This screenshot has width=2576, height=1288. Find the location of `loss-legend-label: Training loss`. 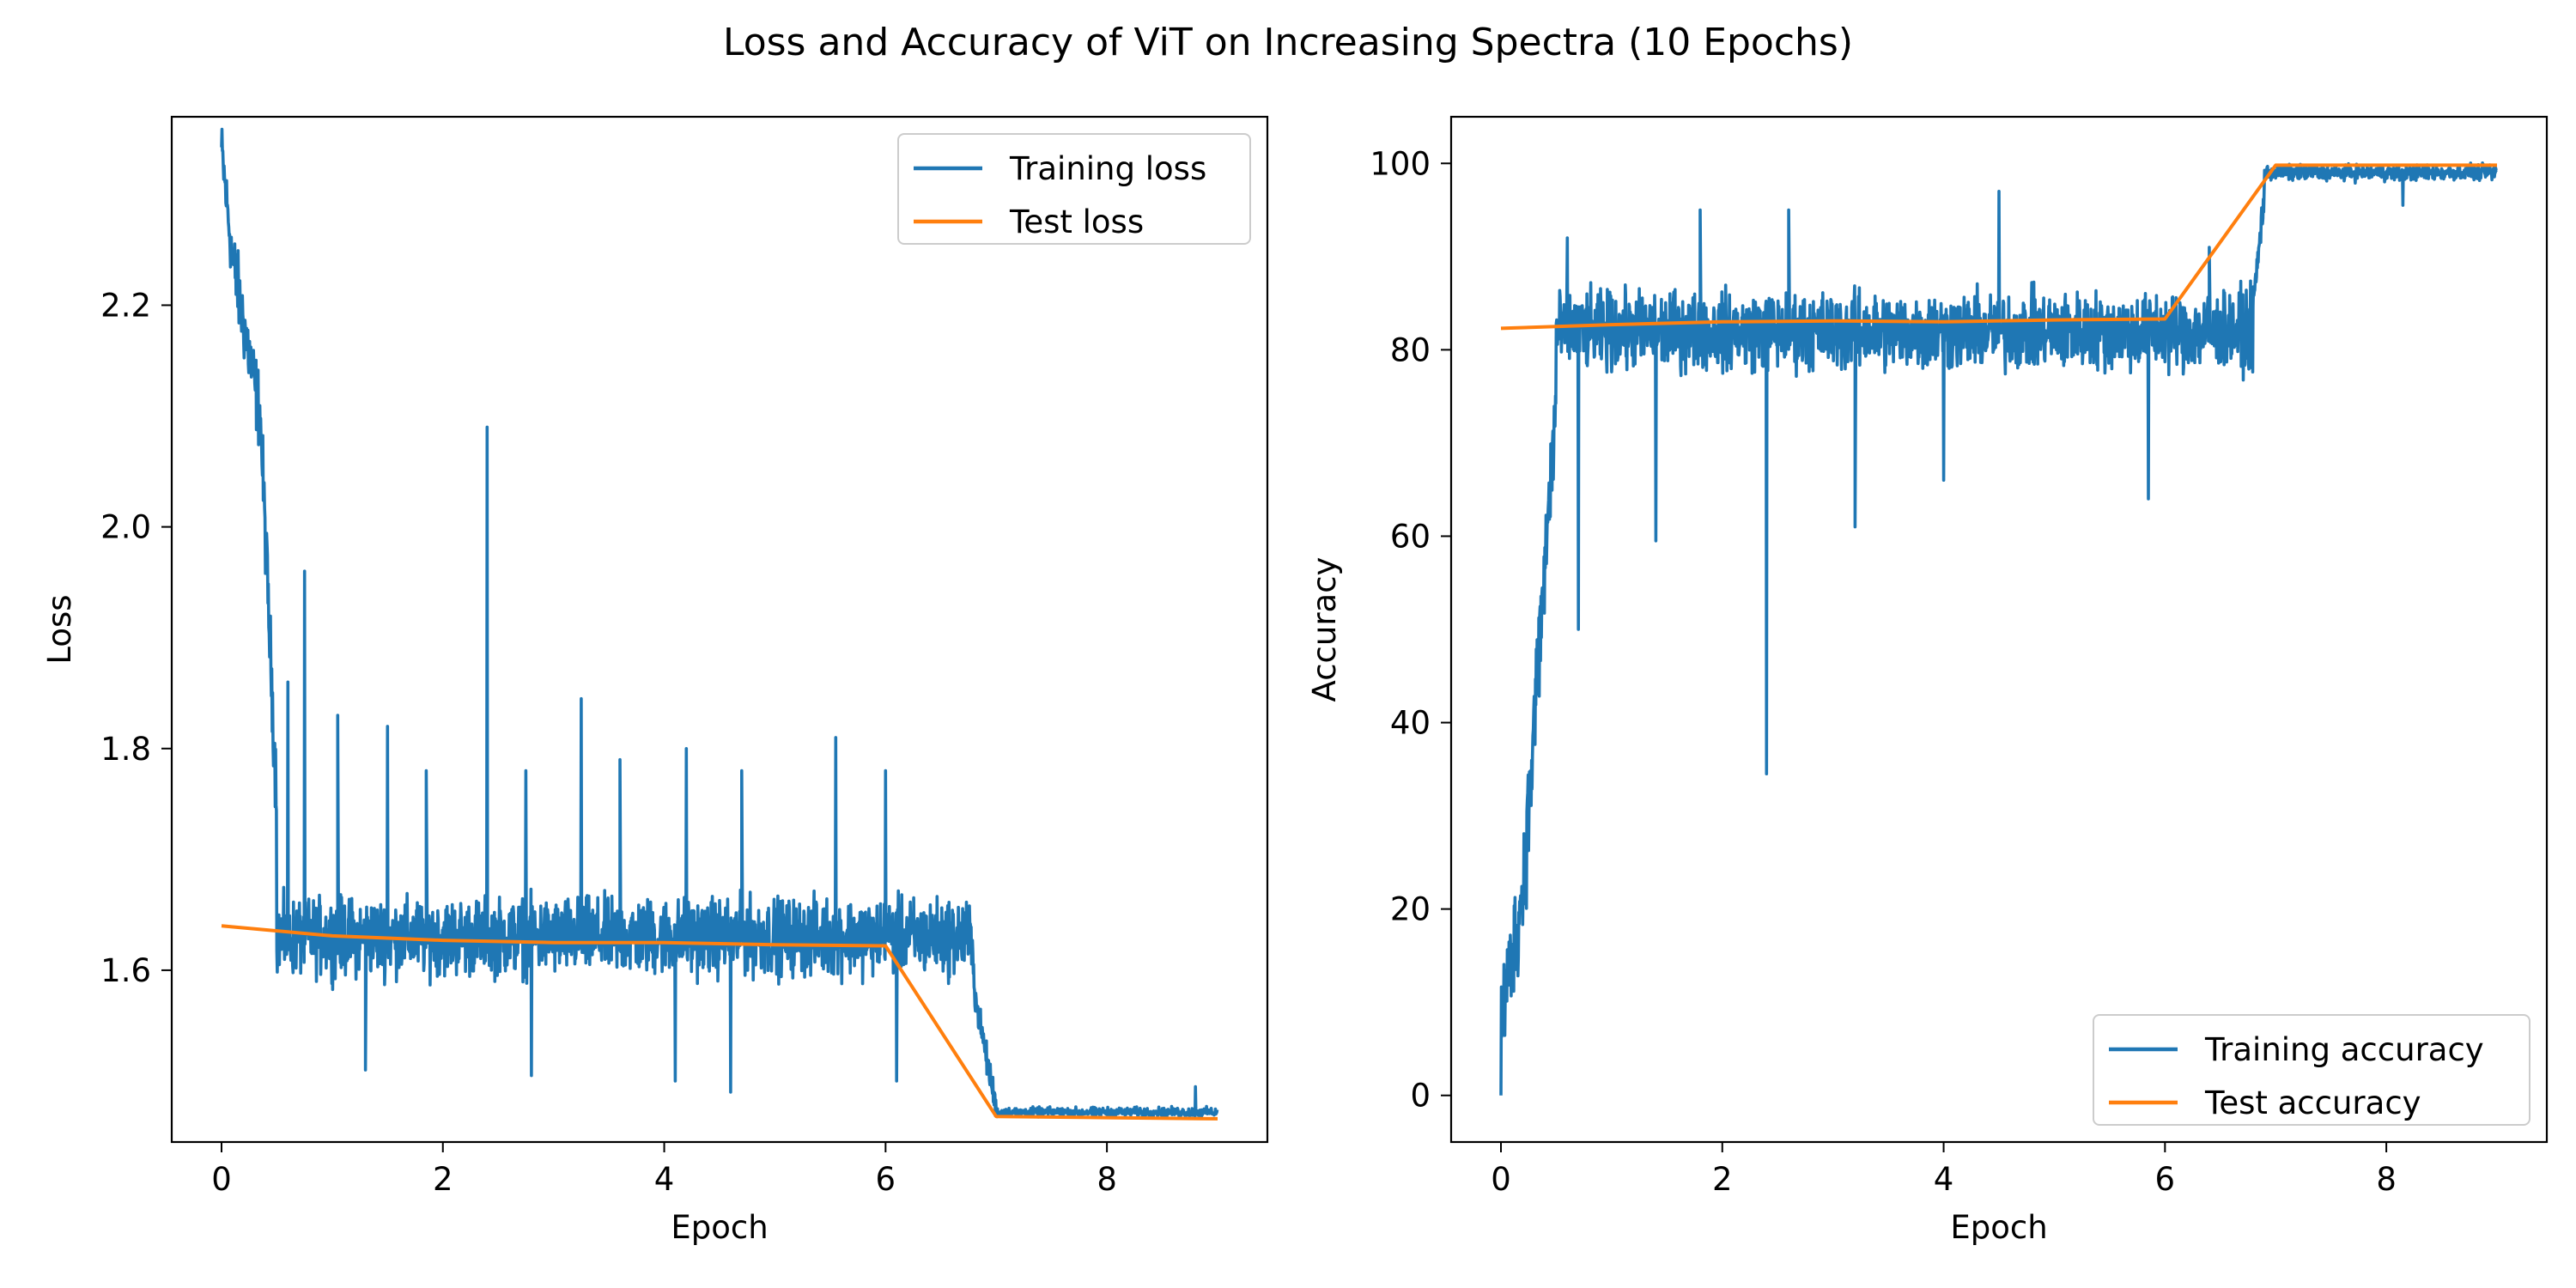

loss-legend-label: Training loss is located at coordinates (1107, 169).